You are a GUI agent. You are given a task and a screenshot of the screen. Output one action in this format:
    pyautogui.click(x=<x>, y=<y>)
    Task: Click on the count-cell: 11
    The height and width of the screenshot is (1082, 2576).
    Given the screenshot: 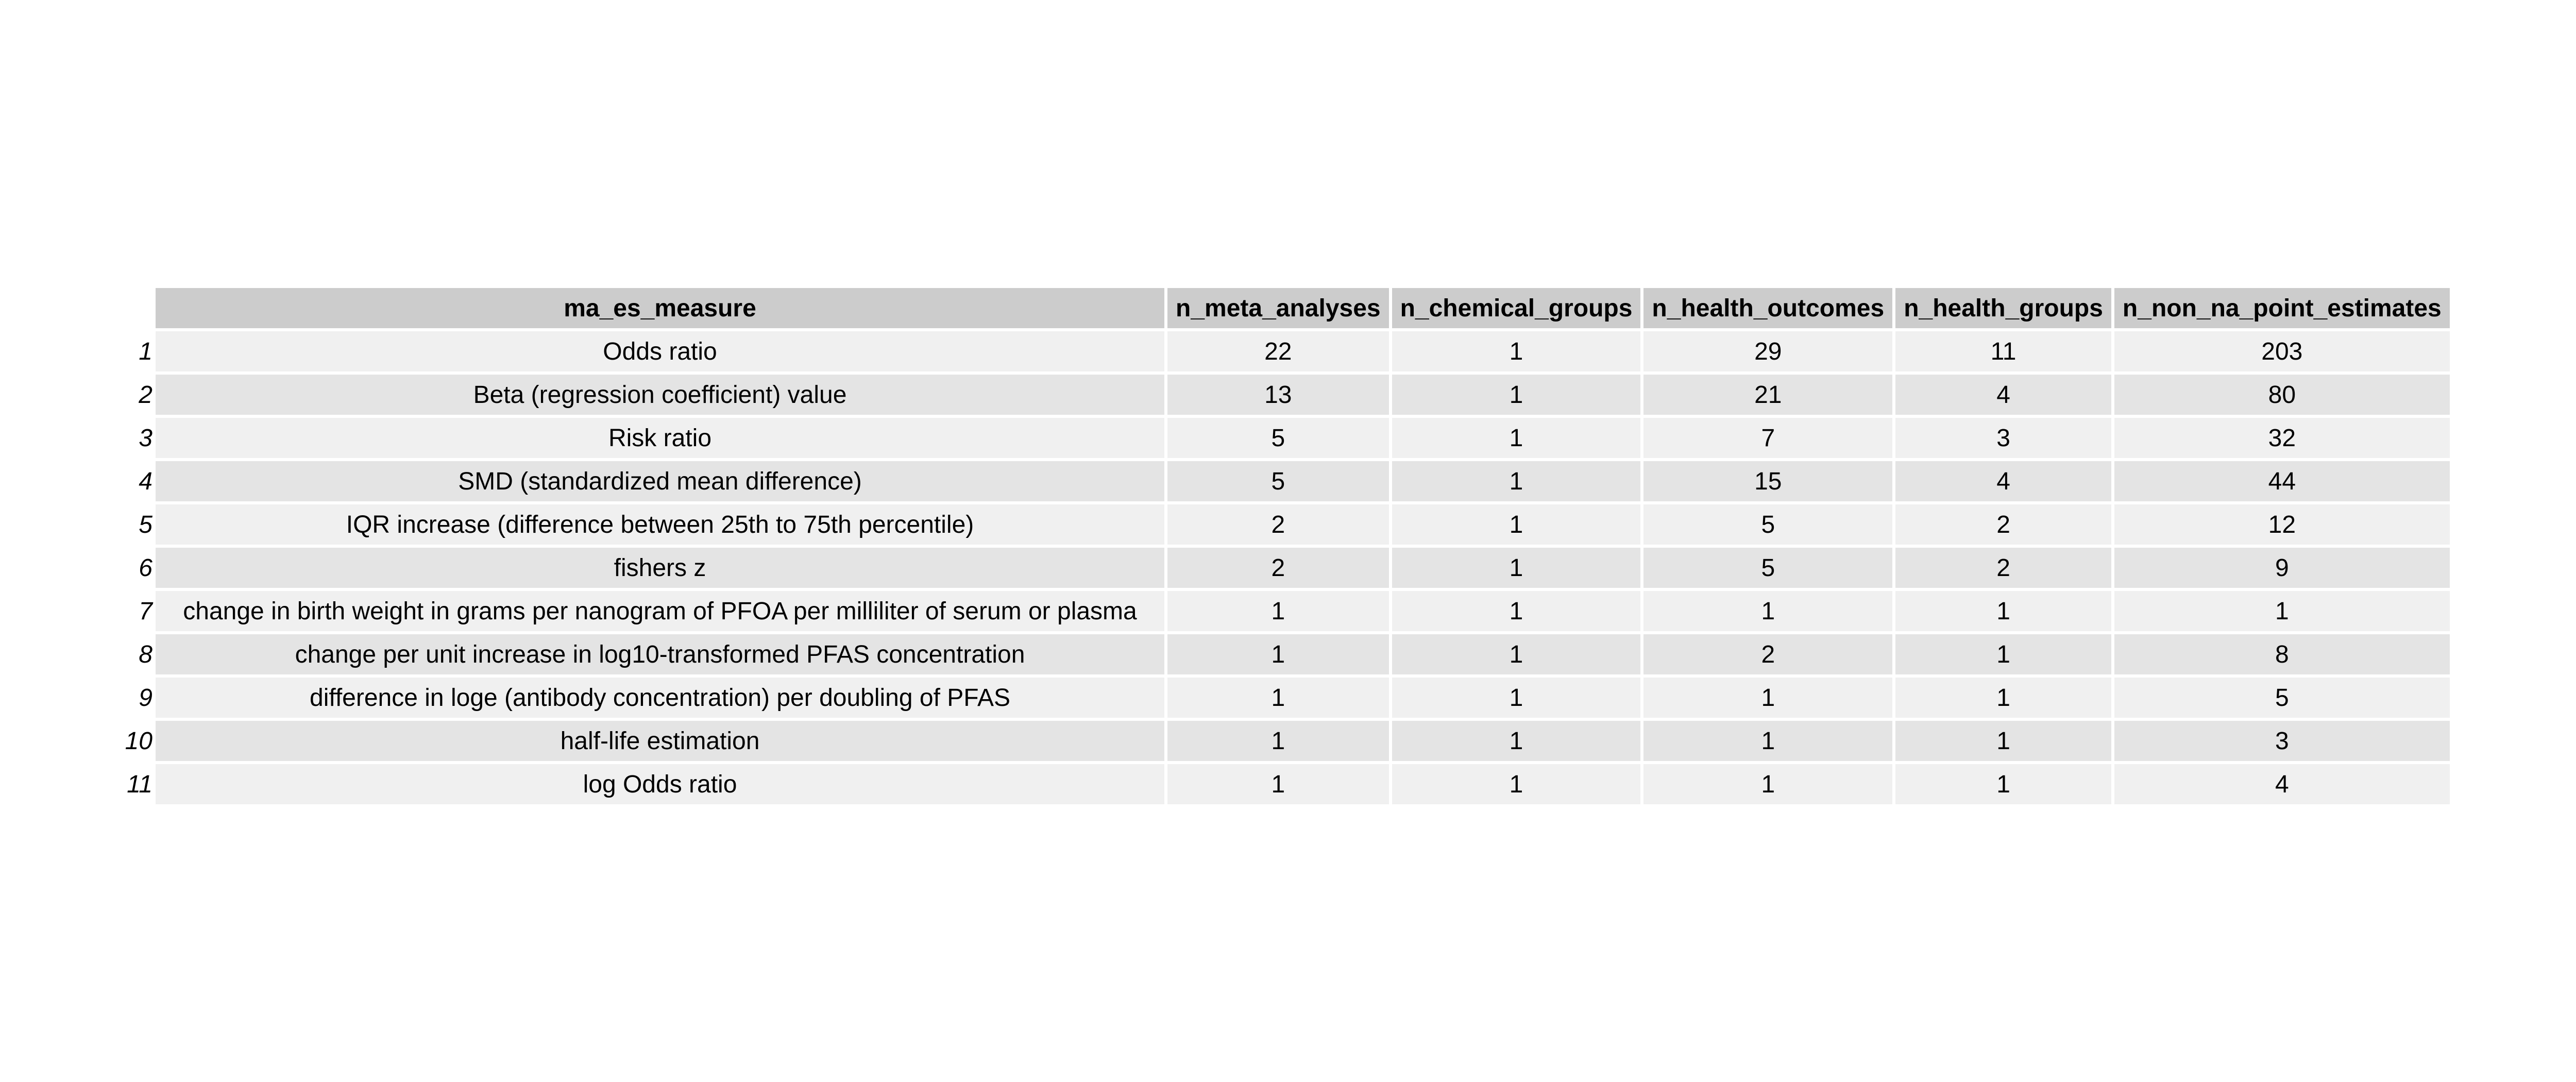 What is the action you would take?
    pyautogui.click(x=2003, y=351)
    